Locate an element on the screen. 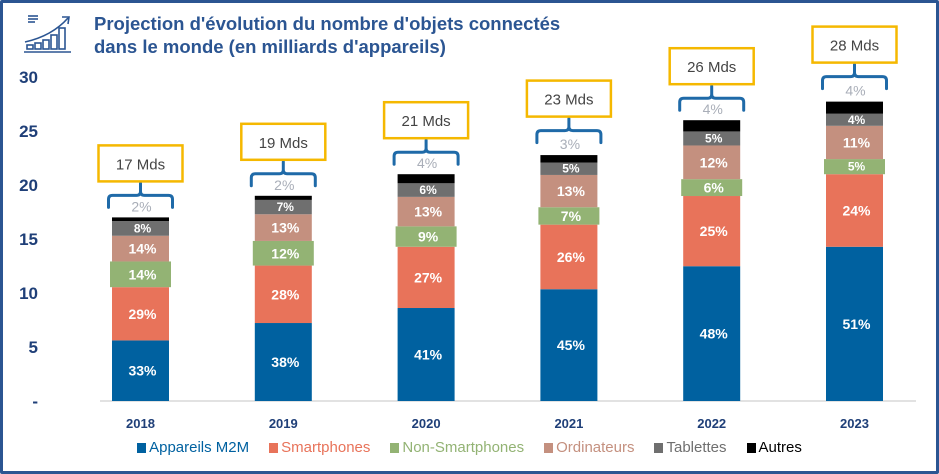  legend-item: Appareils M2M is located at coordinates (193, 447).